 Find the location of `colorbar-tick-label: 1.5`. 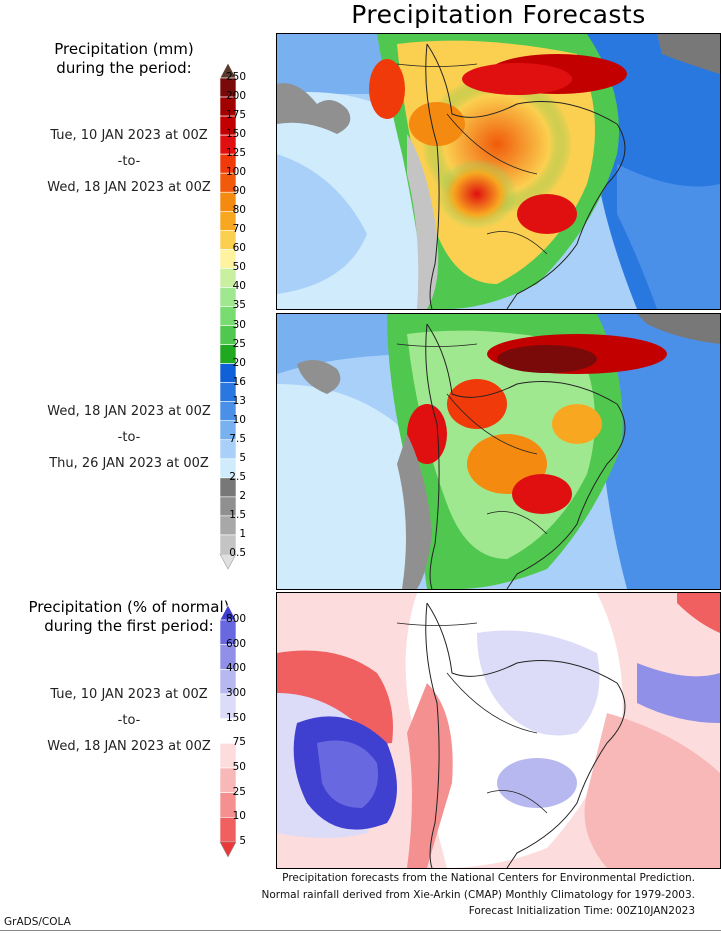

colorbar-tick-label: 1.5 is located at coordinates (237, 514).